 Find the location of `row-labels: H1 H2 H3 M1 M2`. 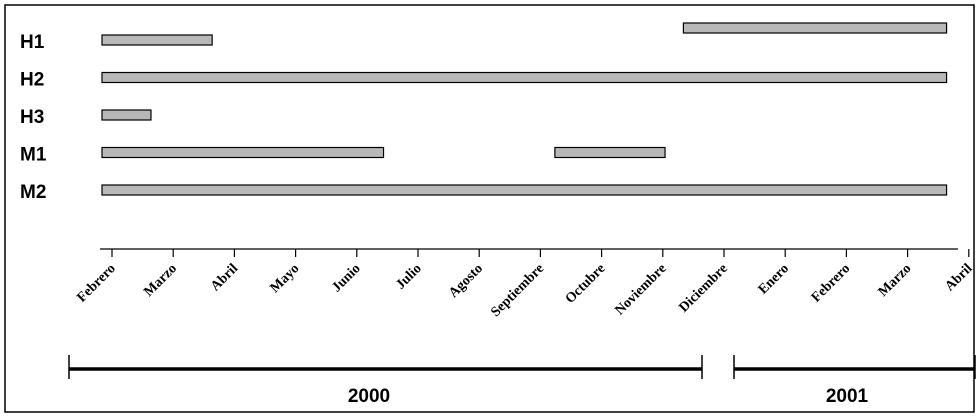

row-labels: H1 H2 H3 M1 M2 is located at coordinates (33, 117).